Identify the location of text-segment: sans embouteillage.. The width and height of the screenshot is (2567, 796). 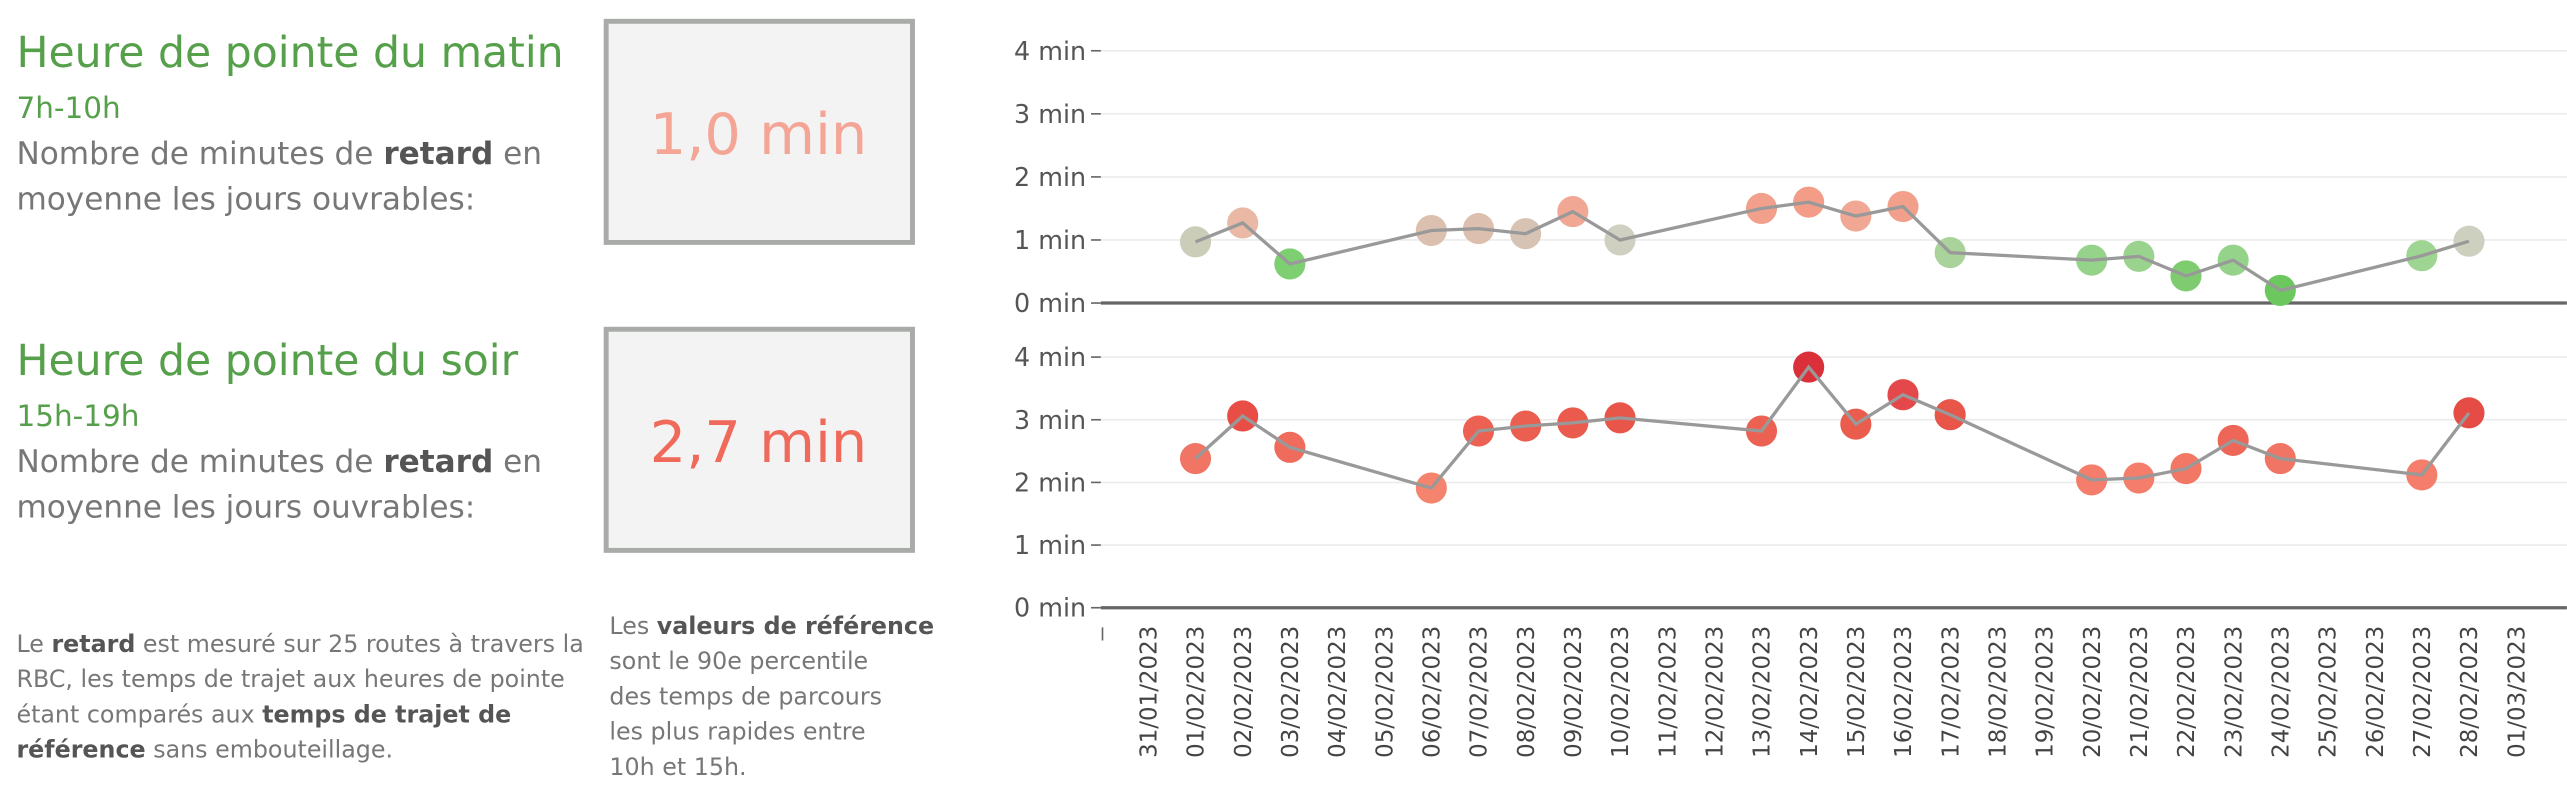
(269, 750).